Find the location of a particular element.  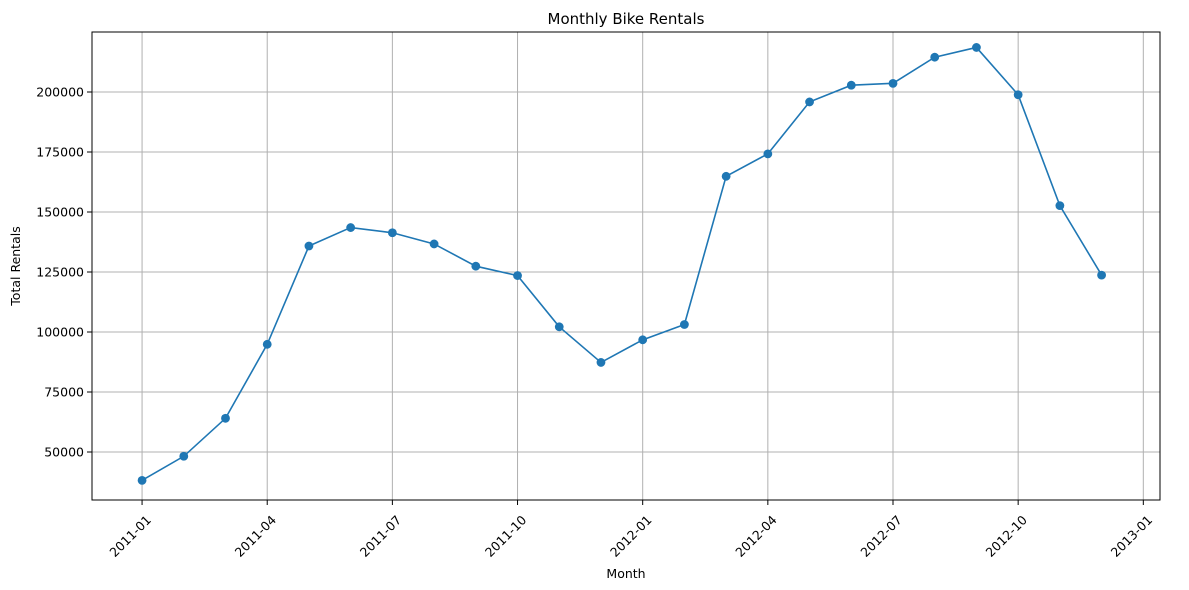

x-tick-label: 2011-01 is located at coordinates (130, 536).